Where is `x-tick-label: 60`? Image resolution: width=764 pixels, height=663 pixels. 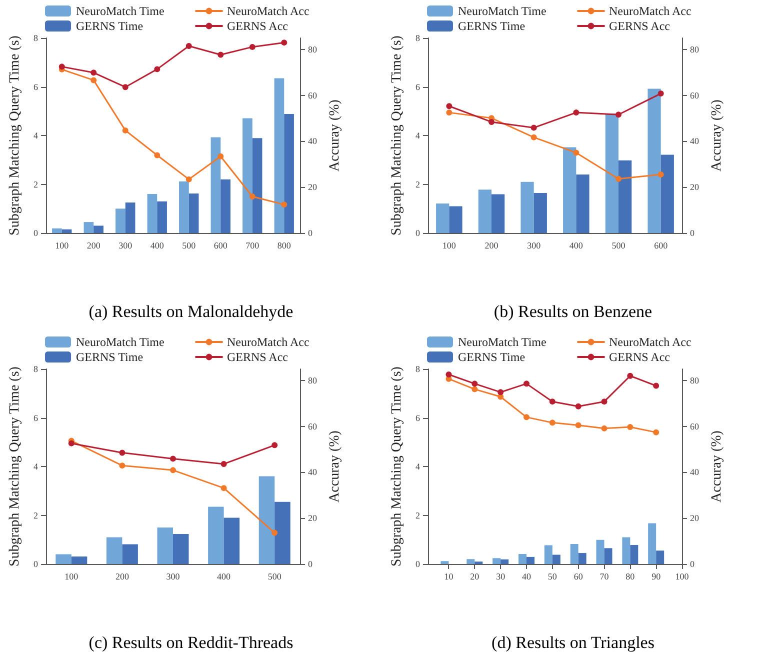
x-tick-label: 60 is located at coordinates (579, 577).